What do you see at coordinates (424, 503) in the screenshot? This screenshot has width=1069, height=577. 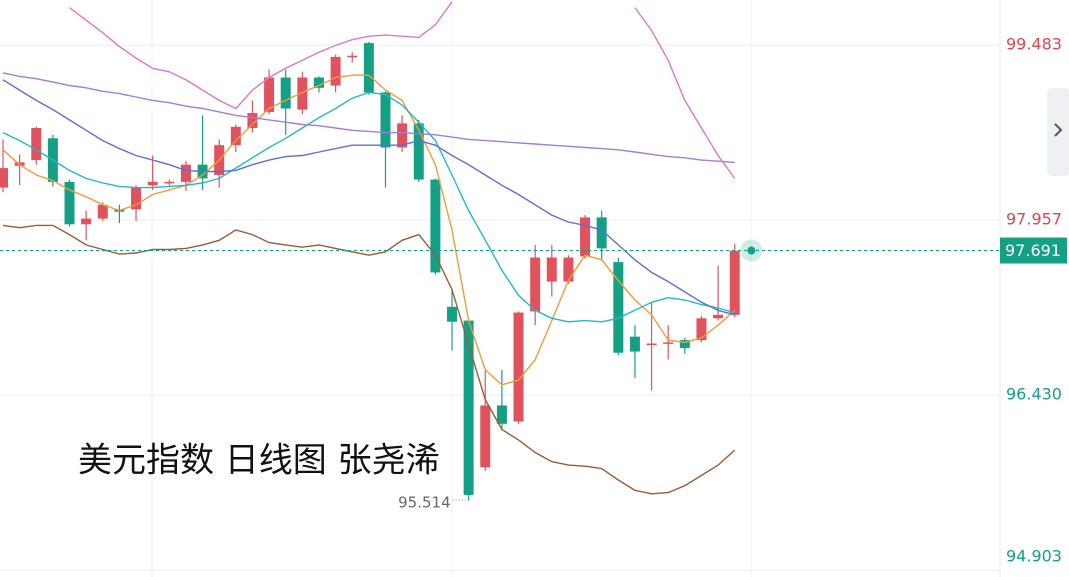 I see `low-label: 95.514` at bounding box center [424, 503].